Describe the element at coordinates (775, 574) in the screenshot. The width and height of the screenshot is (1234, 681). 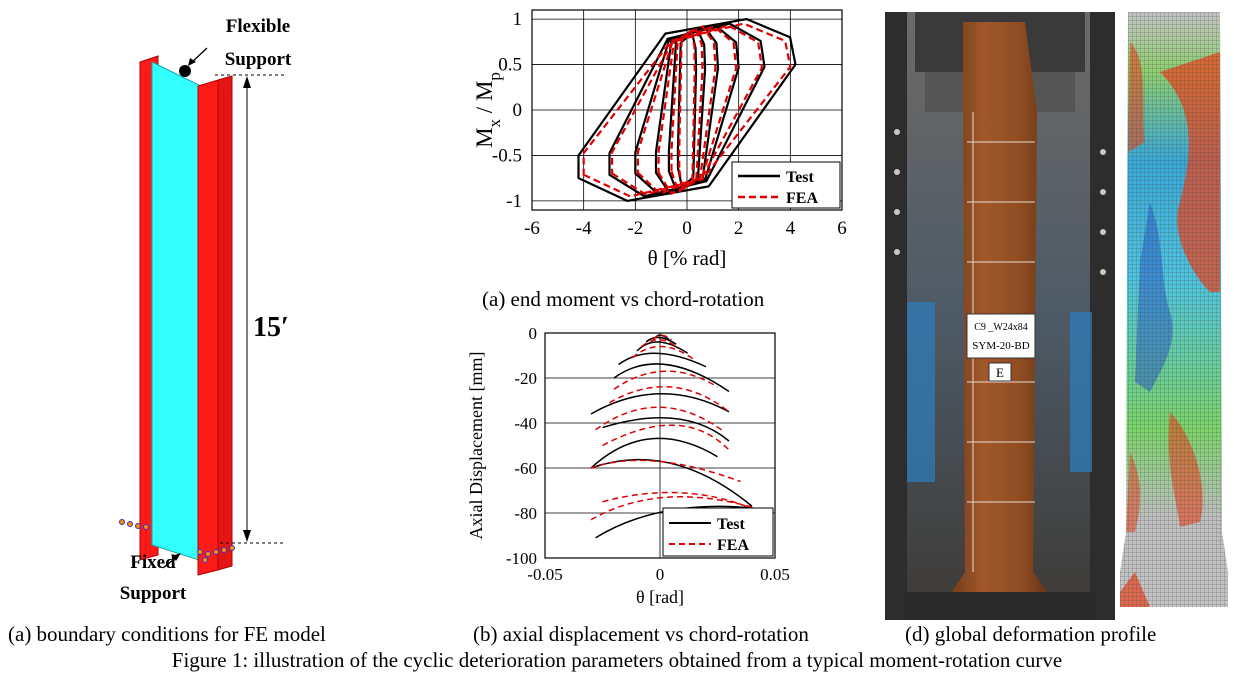
I see `x-tick-label: 0.05` at that location.